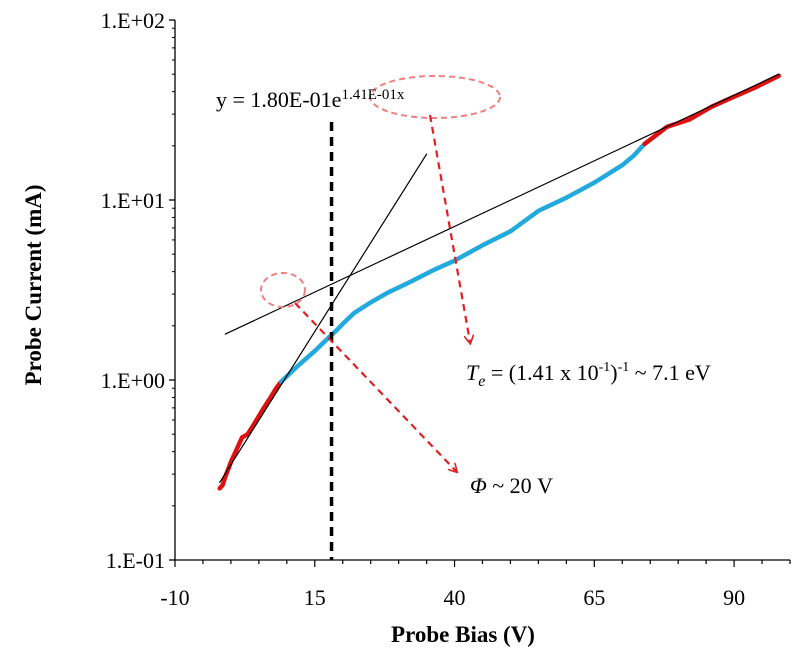 Image resolution: width=804 pixels, height=652 pixels. I want to click on fit-equation-exponent: 1.41E-01x, so click(372, 95).